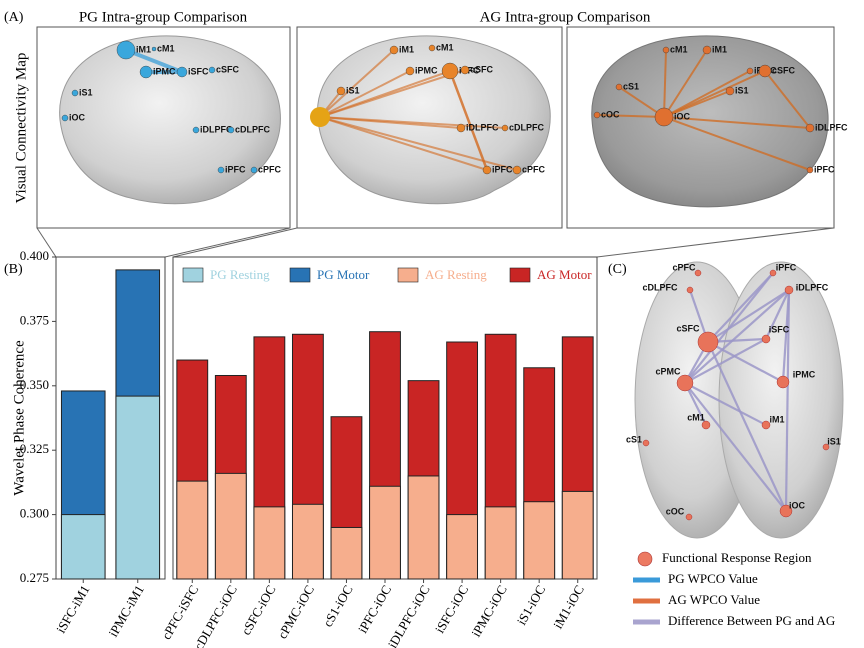 Image resolution: width=864 pixels, height=648 pixels. What do you see at coordinates (451, 608) in the screenshot?
I see `x-tick-label: iSFC-iOC` at bounding box center [451, 608].